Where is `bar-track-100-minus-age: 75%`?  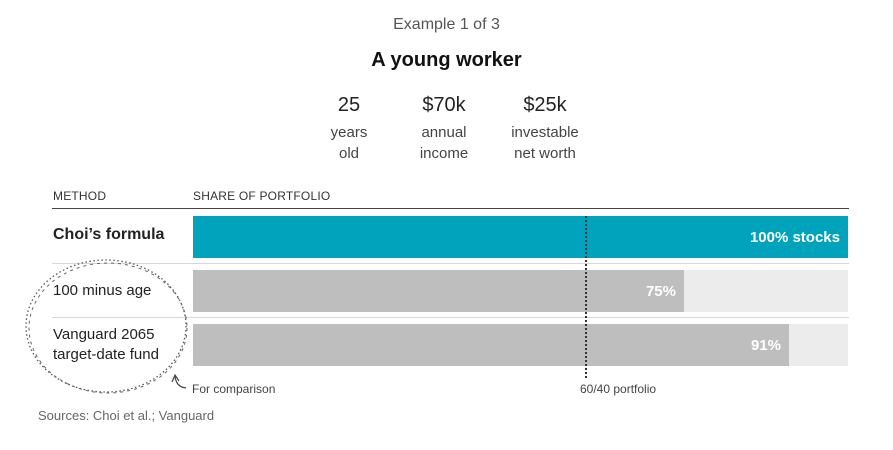
bar-track-100-minus-age: 75% is located at coordinates (520, 291).